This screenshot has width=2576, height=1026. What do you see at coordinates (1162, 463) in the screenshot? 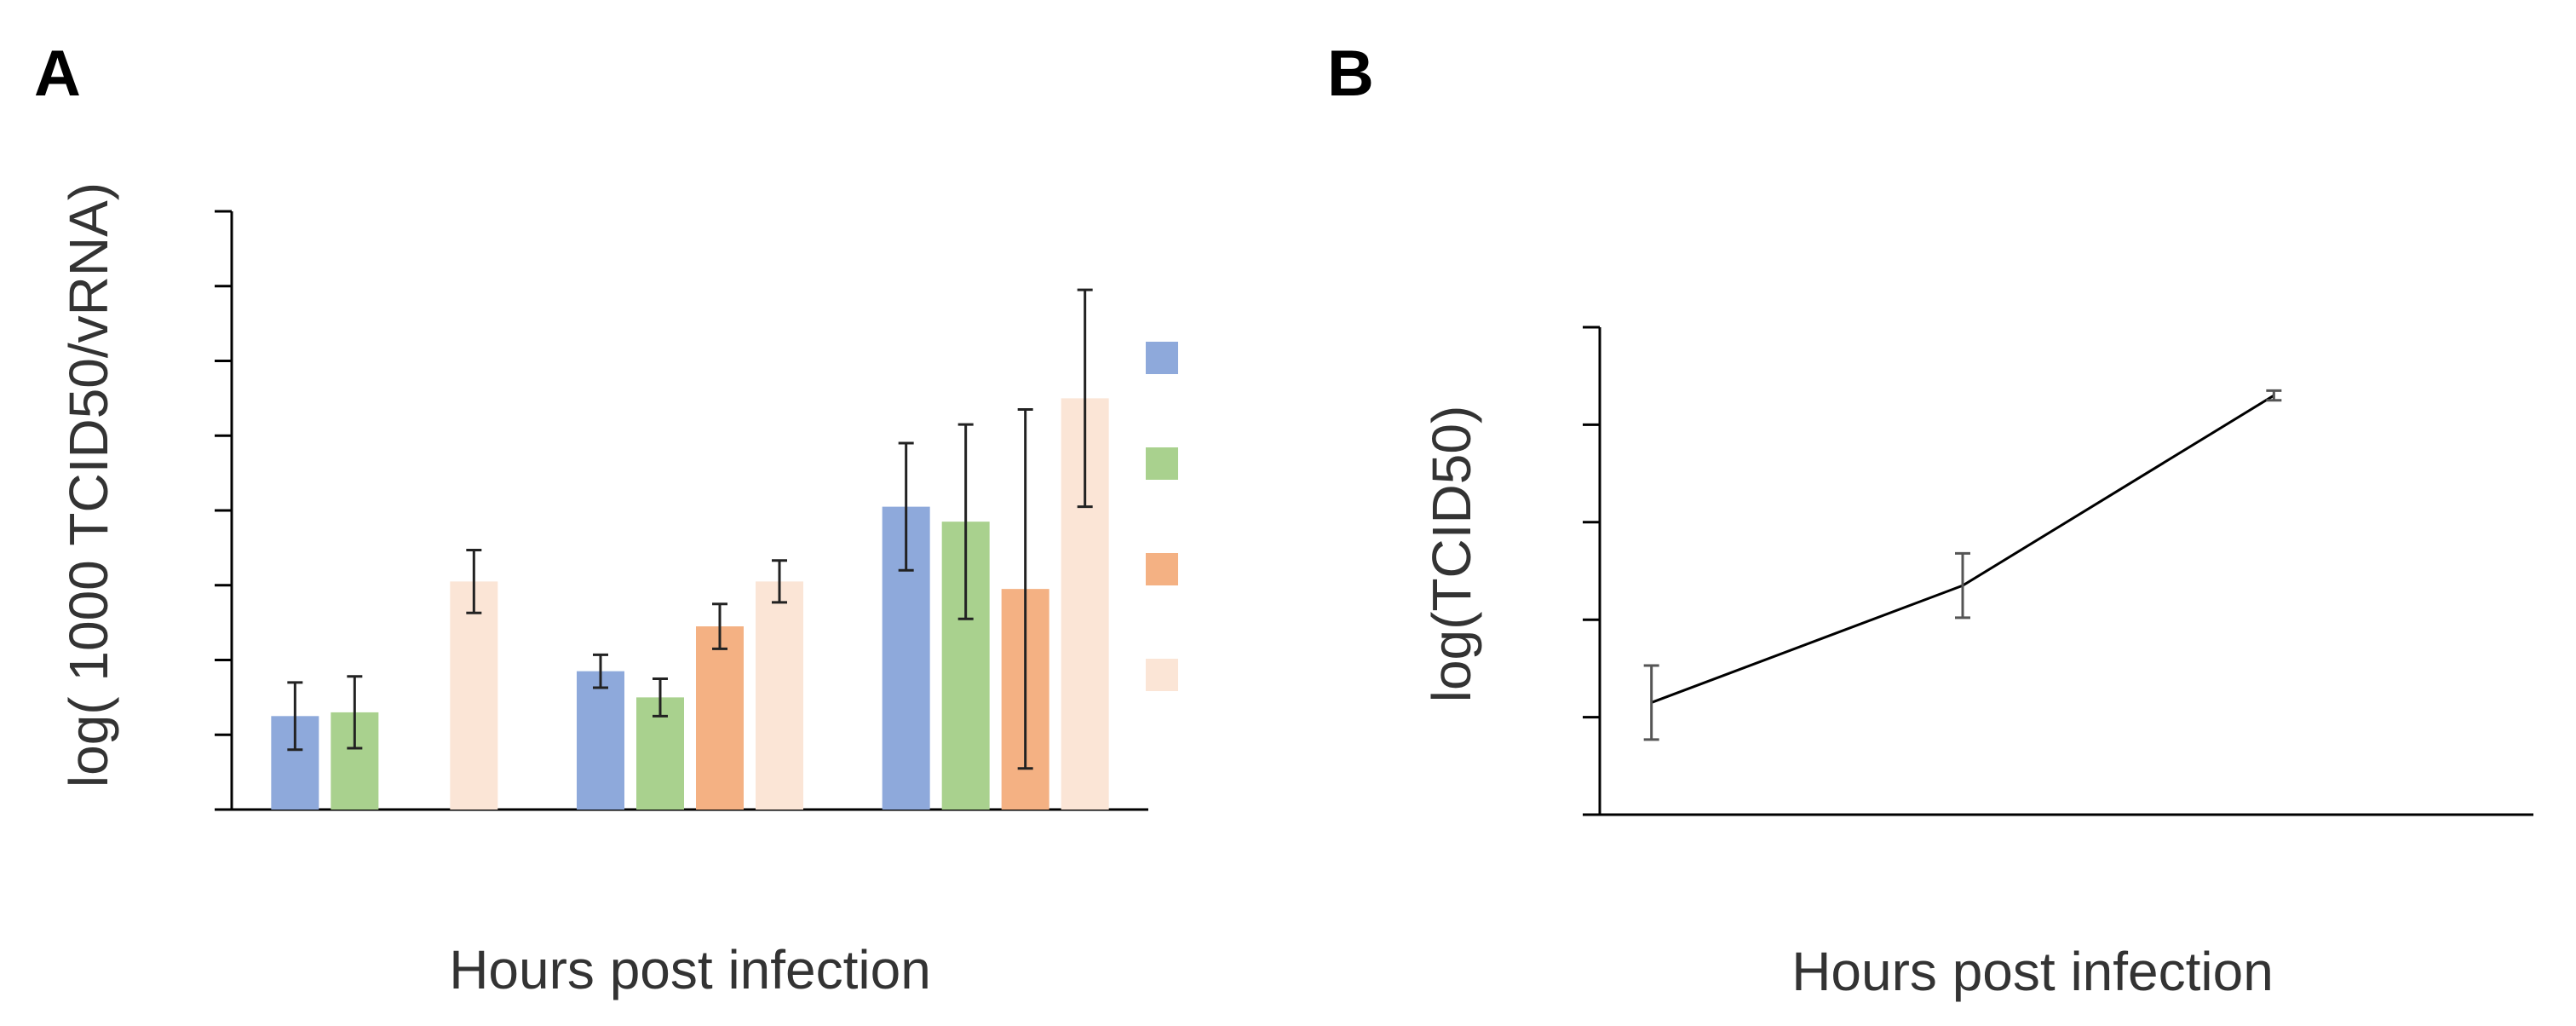
I see `legend-swatch-M` at bounding box center [1162, 463].